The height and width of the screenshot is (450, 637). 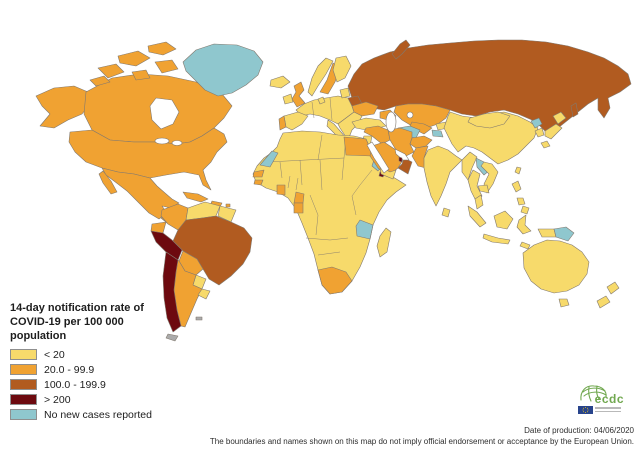 What do you see at coordinates (195, 197) in the screenshot?
I see `country-cuba` at bounding box center [195, 197].